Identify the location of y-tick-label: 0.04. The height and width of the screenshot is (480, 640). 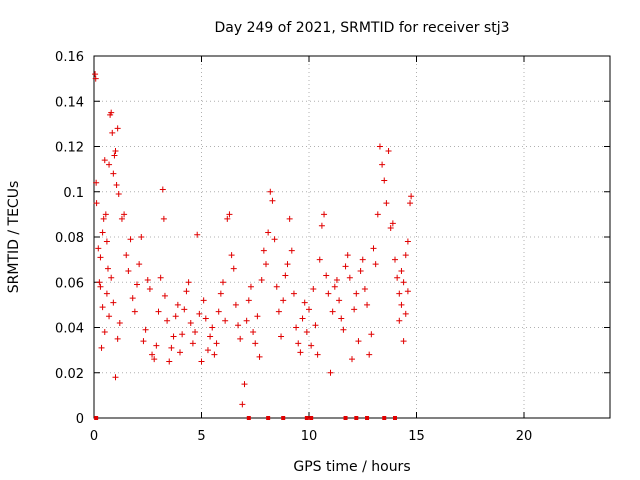
(69, 329).